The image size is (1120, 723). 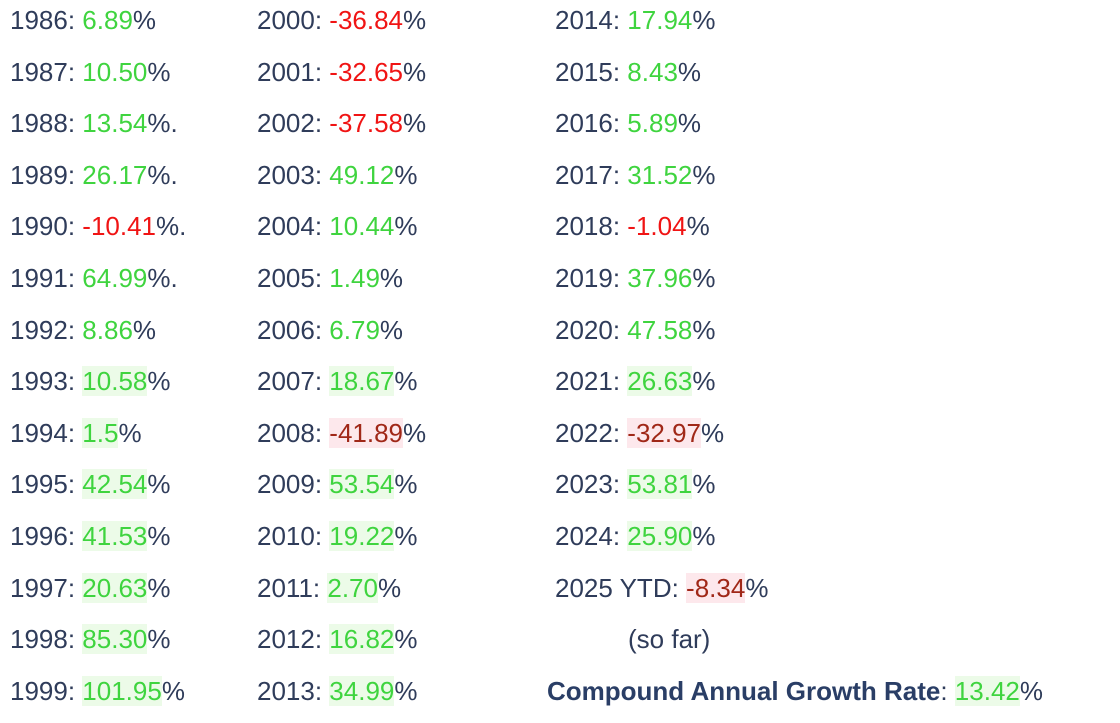 I want to click on return-value: -8.34, so click(x=716, y=588).